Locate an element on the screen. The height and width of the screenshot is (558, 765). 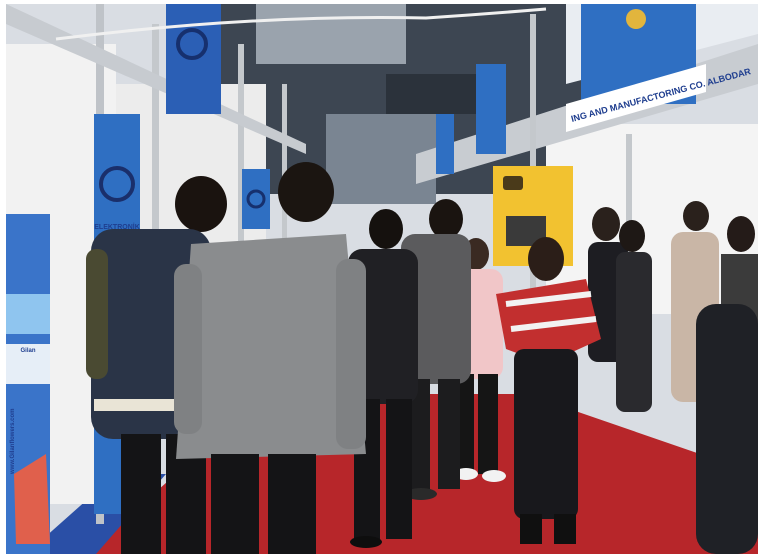
pillar-brand: Gilan is located at coordinates (27, 351).